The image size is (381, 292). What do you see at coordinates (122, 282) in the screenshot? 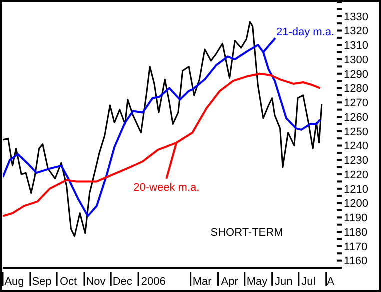
I see `x-tick-label: Dec` at bounding box center [122, 282].